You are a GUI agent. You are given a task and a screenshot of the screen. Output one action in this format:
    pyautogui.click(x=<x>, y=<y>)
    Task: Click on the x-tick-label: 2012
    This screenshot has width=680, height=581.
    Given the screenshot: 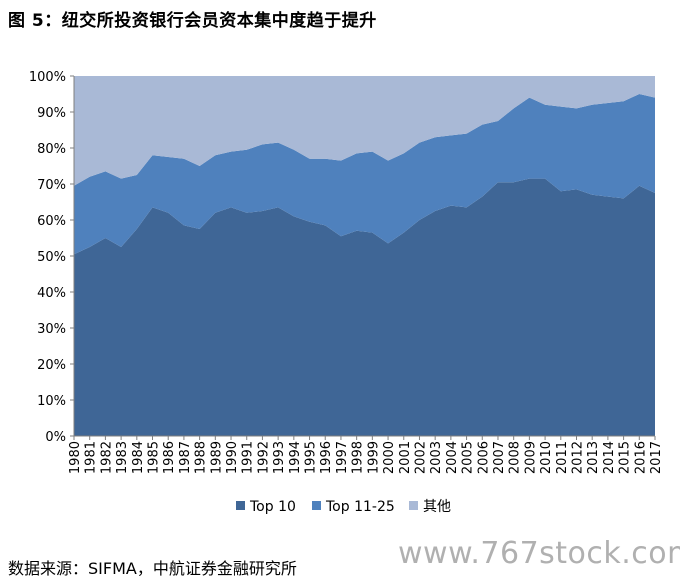 What is the action you would take?
    pyautogui.click(x=577, y=457)
    